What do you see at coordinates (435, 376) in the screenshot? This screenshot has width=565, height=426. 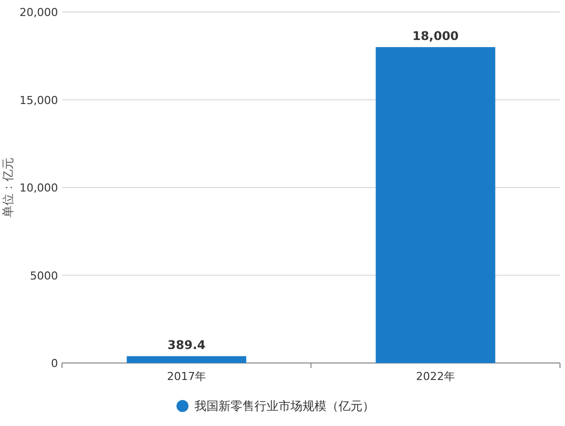 I see `x-tick-label: 2022年` at bounding box center [435, 376].